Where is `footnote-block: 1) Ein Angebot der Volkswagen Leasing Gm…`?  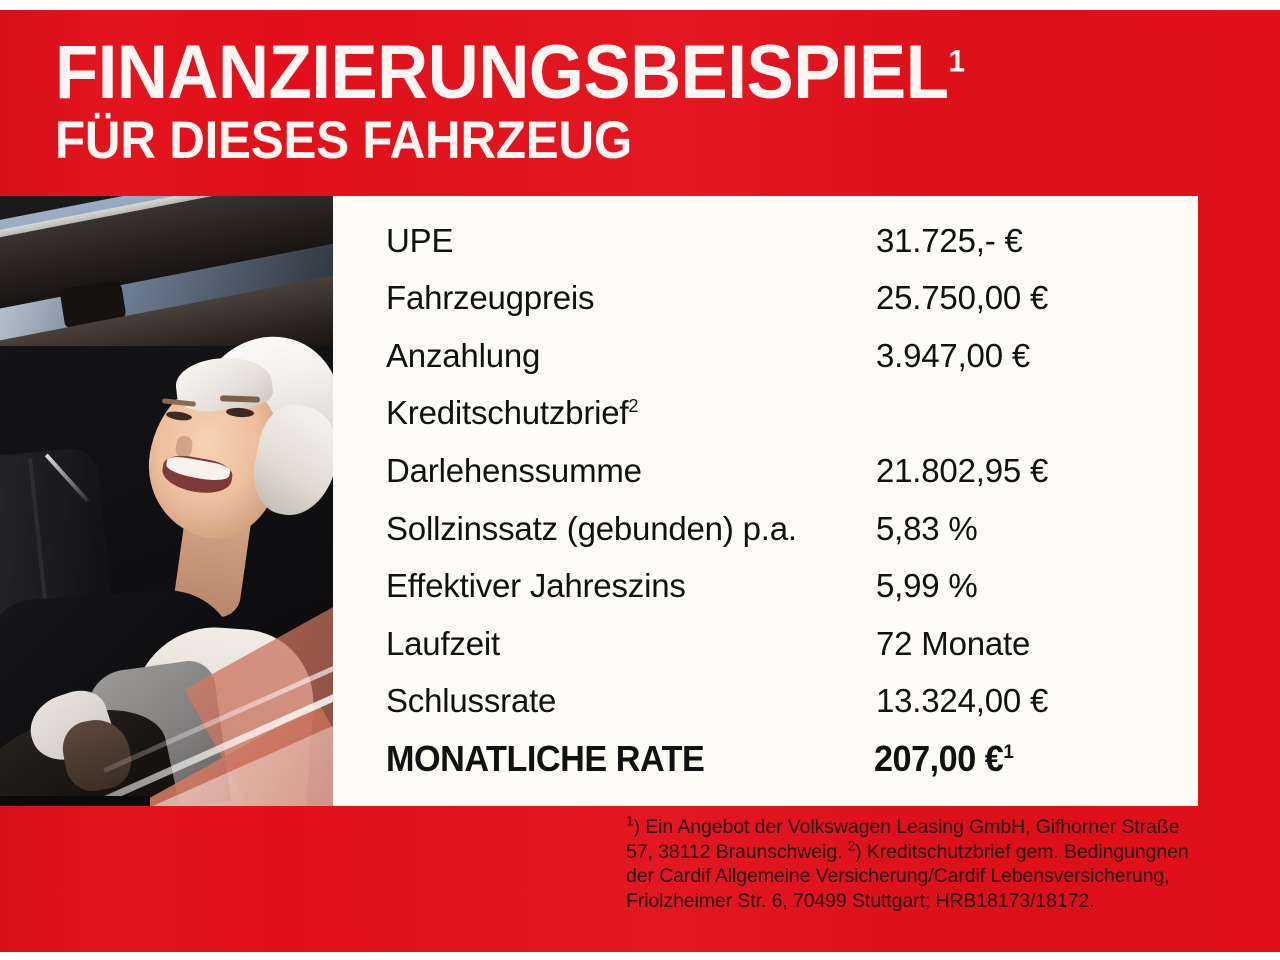 footnote-block: 1) Ein Angebot der Volkswagen Leasing Gm… is located at coordinates (916, 863).